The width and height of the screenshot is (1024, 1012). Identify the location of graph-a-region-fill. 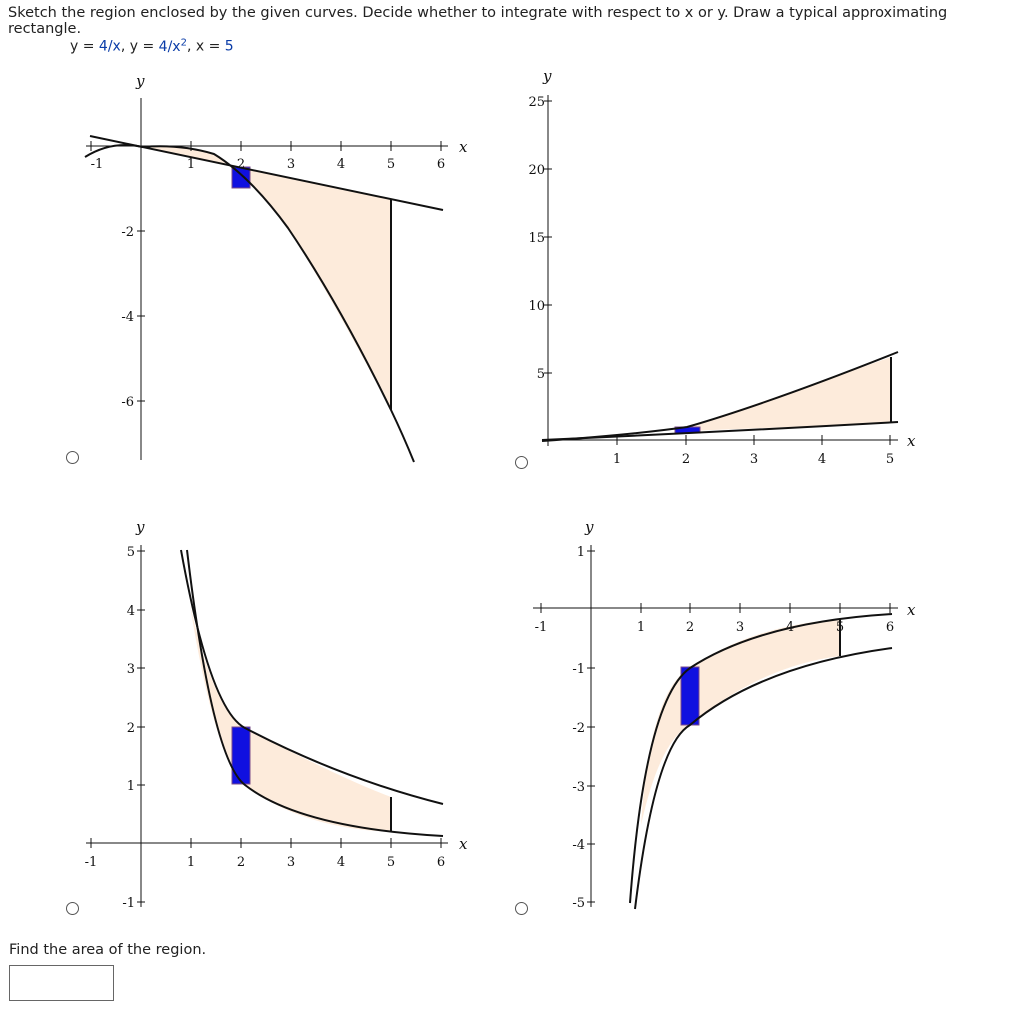
(267, 278).